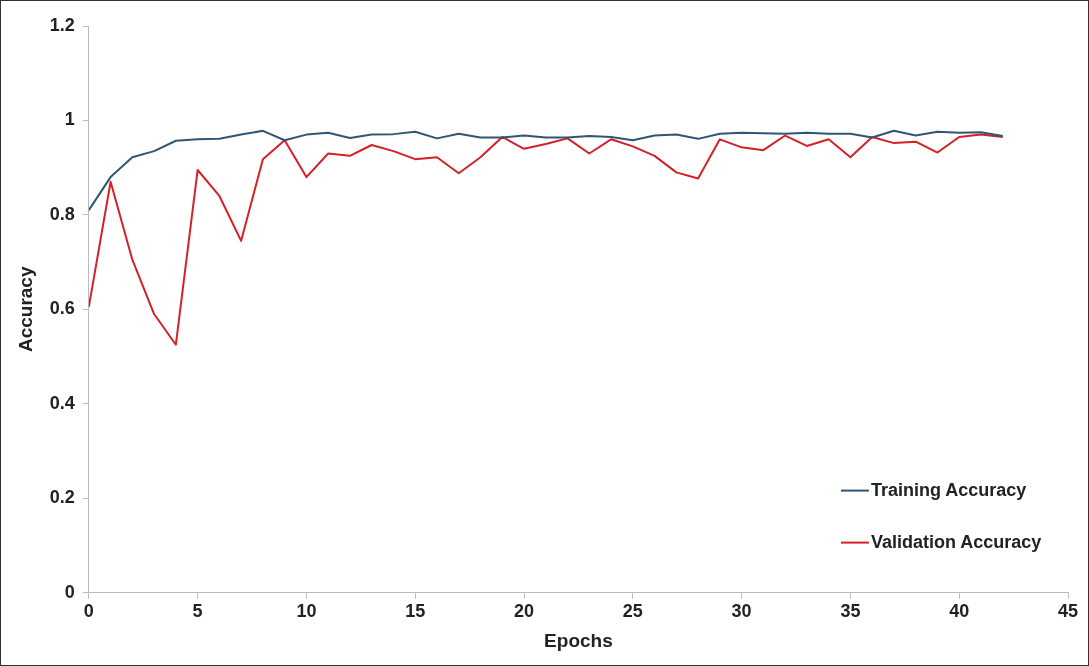  Describe the element at coordinates (88, 611) in the screenshot. I see `x-tick-label: 0` at that location.